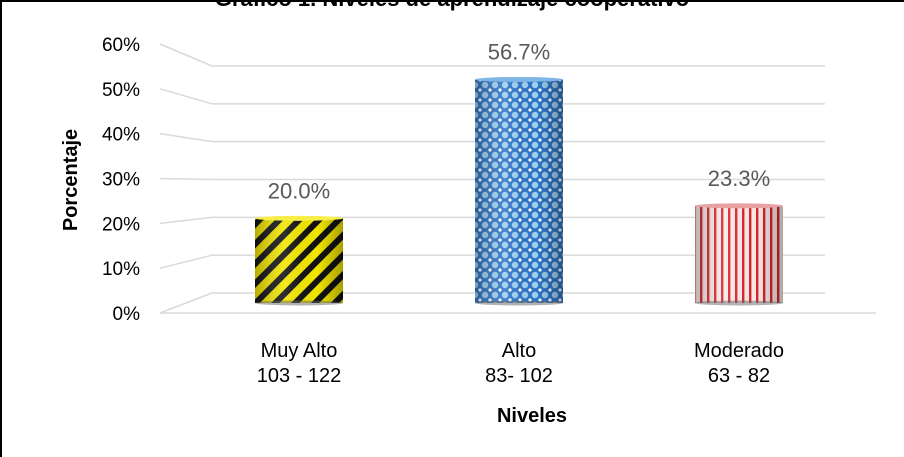 The image size is (904, 457). Describe the element at coordinates (739, 363) in the screenshot. I see `x-tick-label: Moderado 63 - 82` at that location.